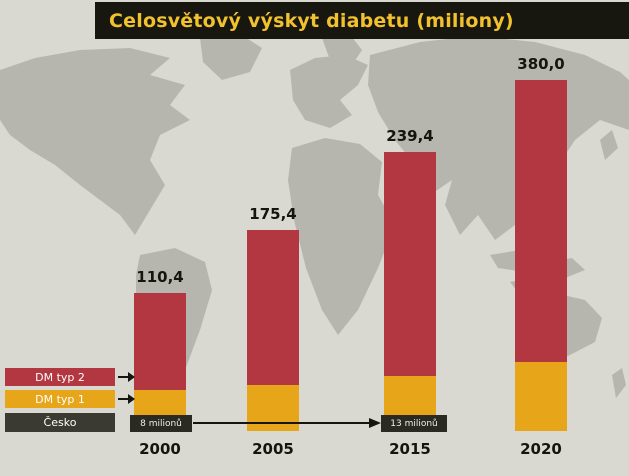 The height and width of the screenshot is (476, 629). What do you see at coordinates (273, 214) in the screenshot?
I see `value-label-2005: 175,4` at bounding box center [273, 214].